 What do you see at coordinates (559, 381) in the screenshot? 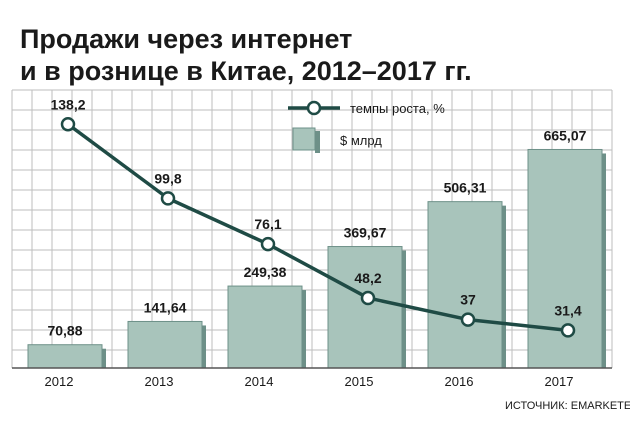
I see `x-tick-label: 2017` at bounding box center [559, 381].